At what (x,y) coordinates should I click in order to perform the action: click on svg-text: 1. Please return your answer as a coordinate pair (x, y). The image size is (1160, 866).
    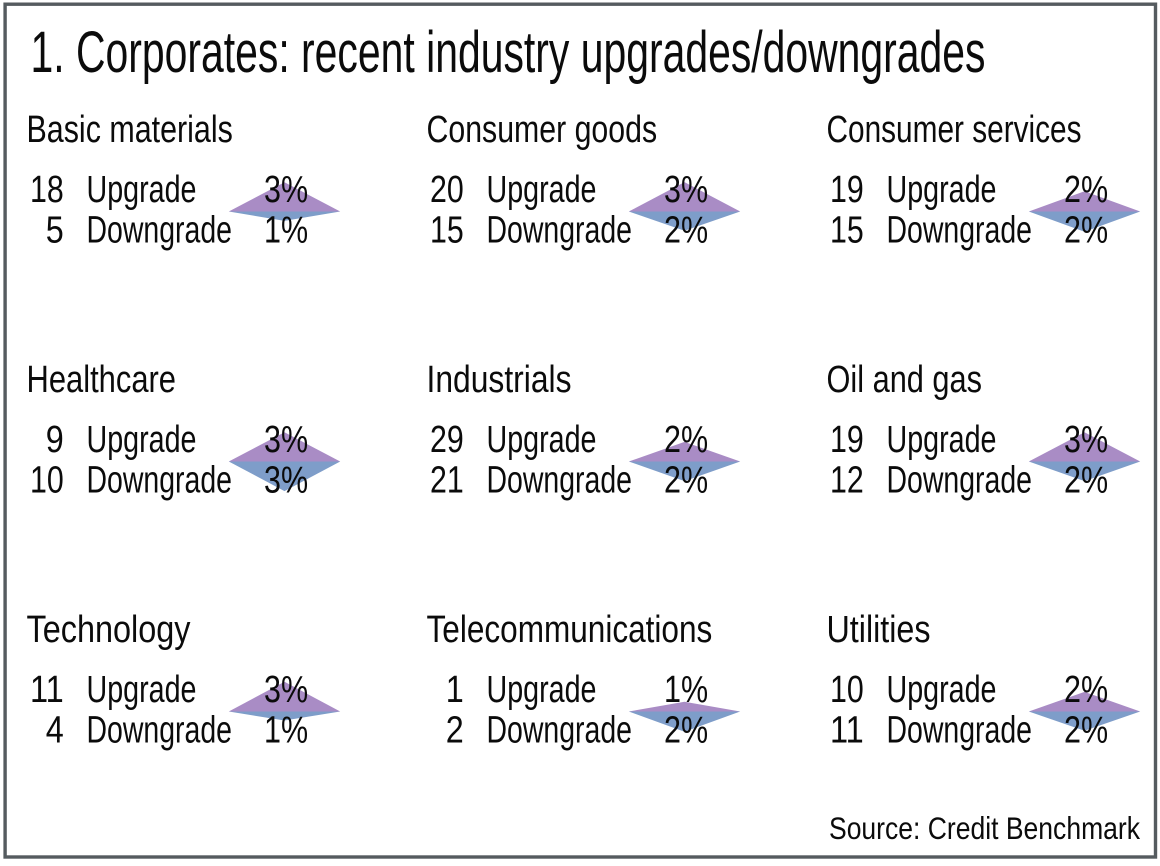
    Looking at the image, I should click on (455, 689).